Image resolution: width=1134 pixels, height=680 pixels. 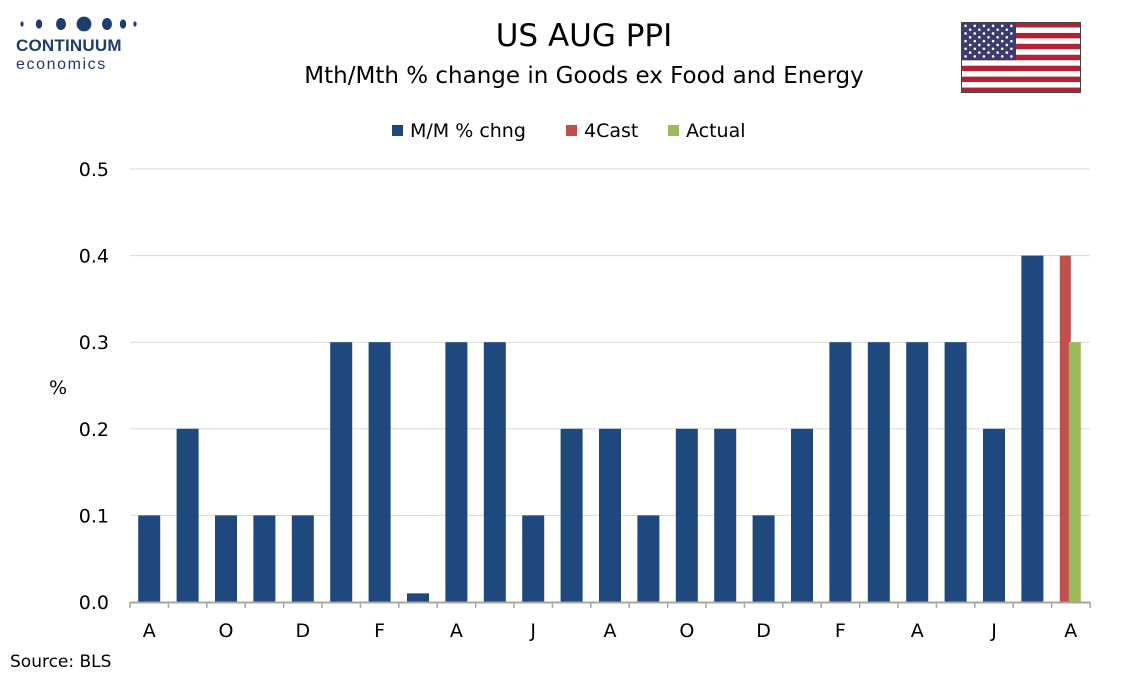 I want to click on legend-label: Actual, so click(x=716, y=131).